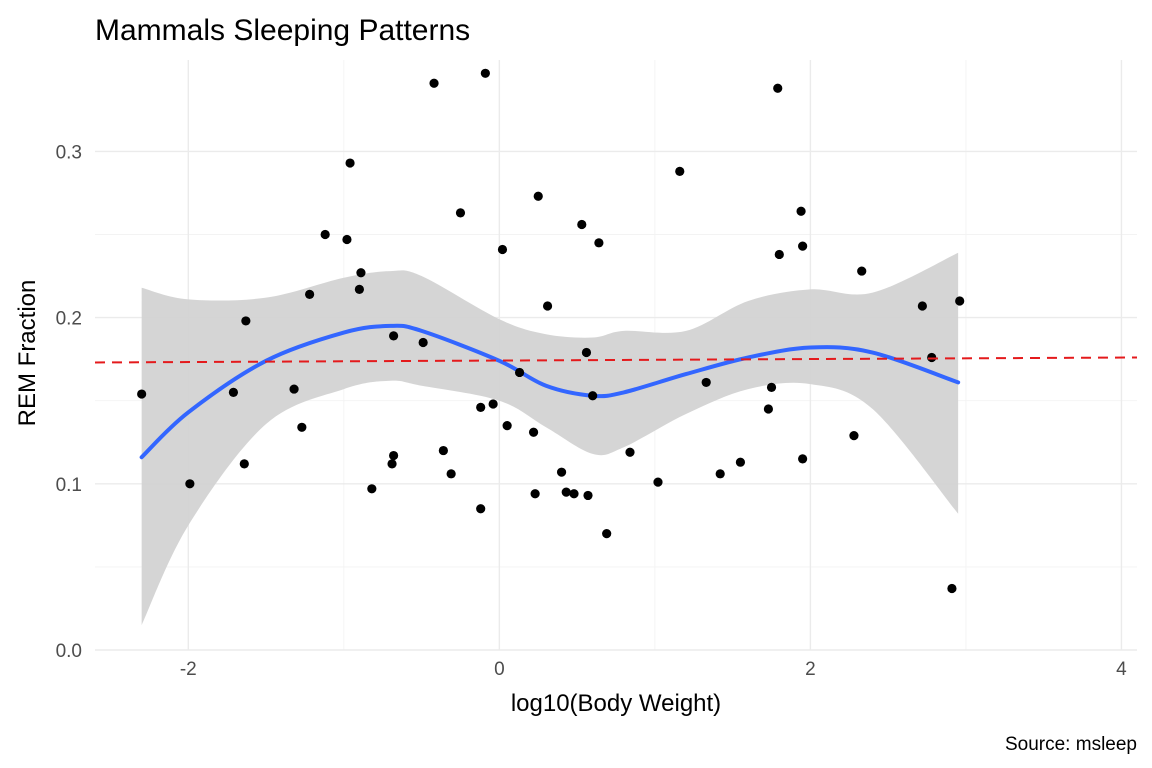  Describe the element at coordinates (499, 669) in the screenshot. I see `x-tick-label-1: 0` at that location.